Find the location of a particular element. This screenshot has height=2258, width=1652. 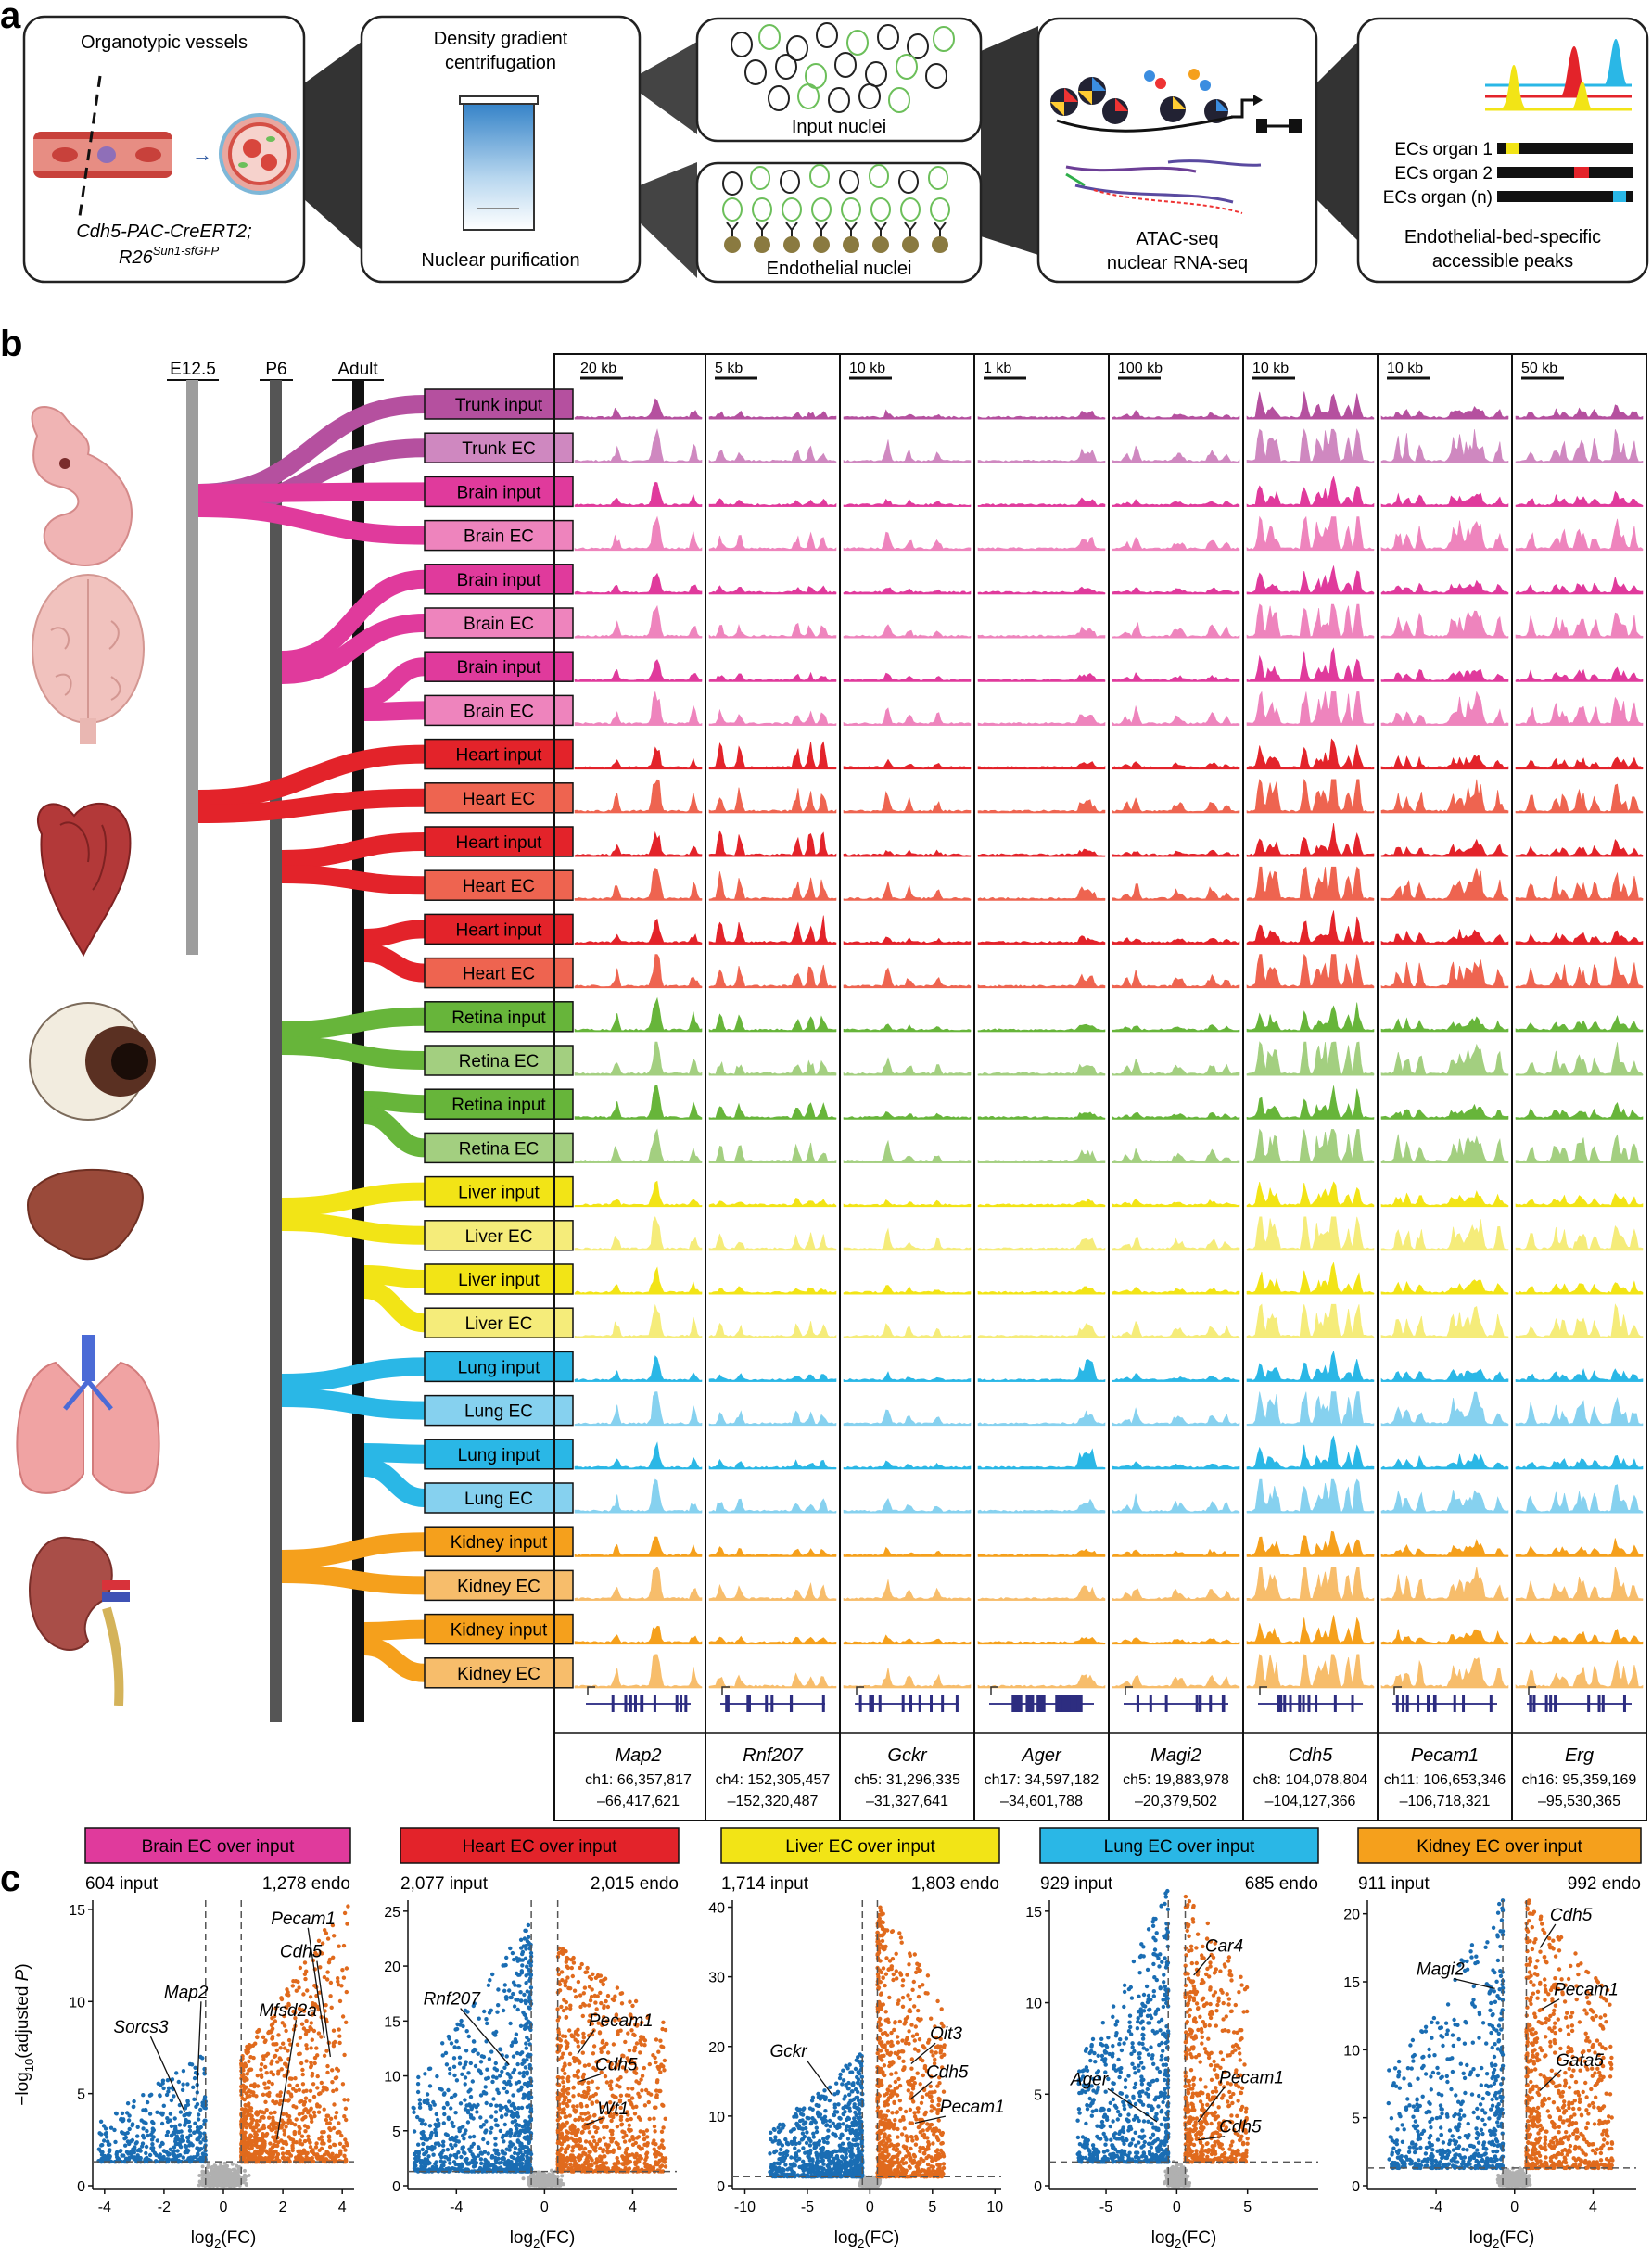

track-label-text: Kidney input is located at coordinates (500, 1631).